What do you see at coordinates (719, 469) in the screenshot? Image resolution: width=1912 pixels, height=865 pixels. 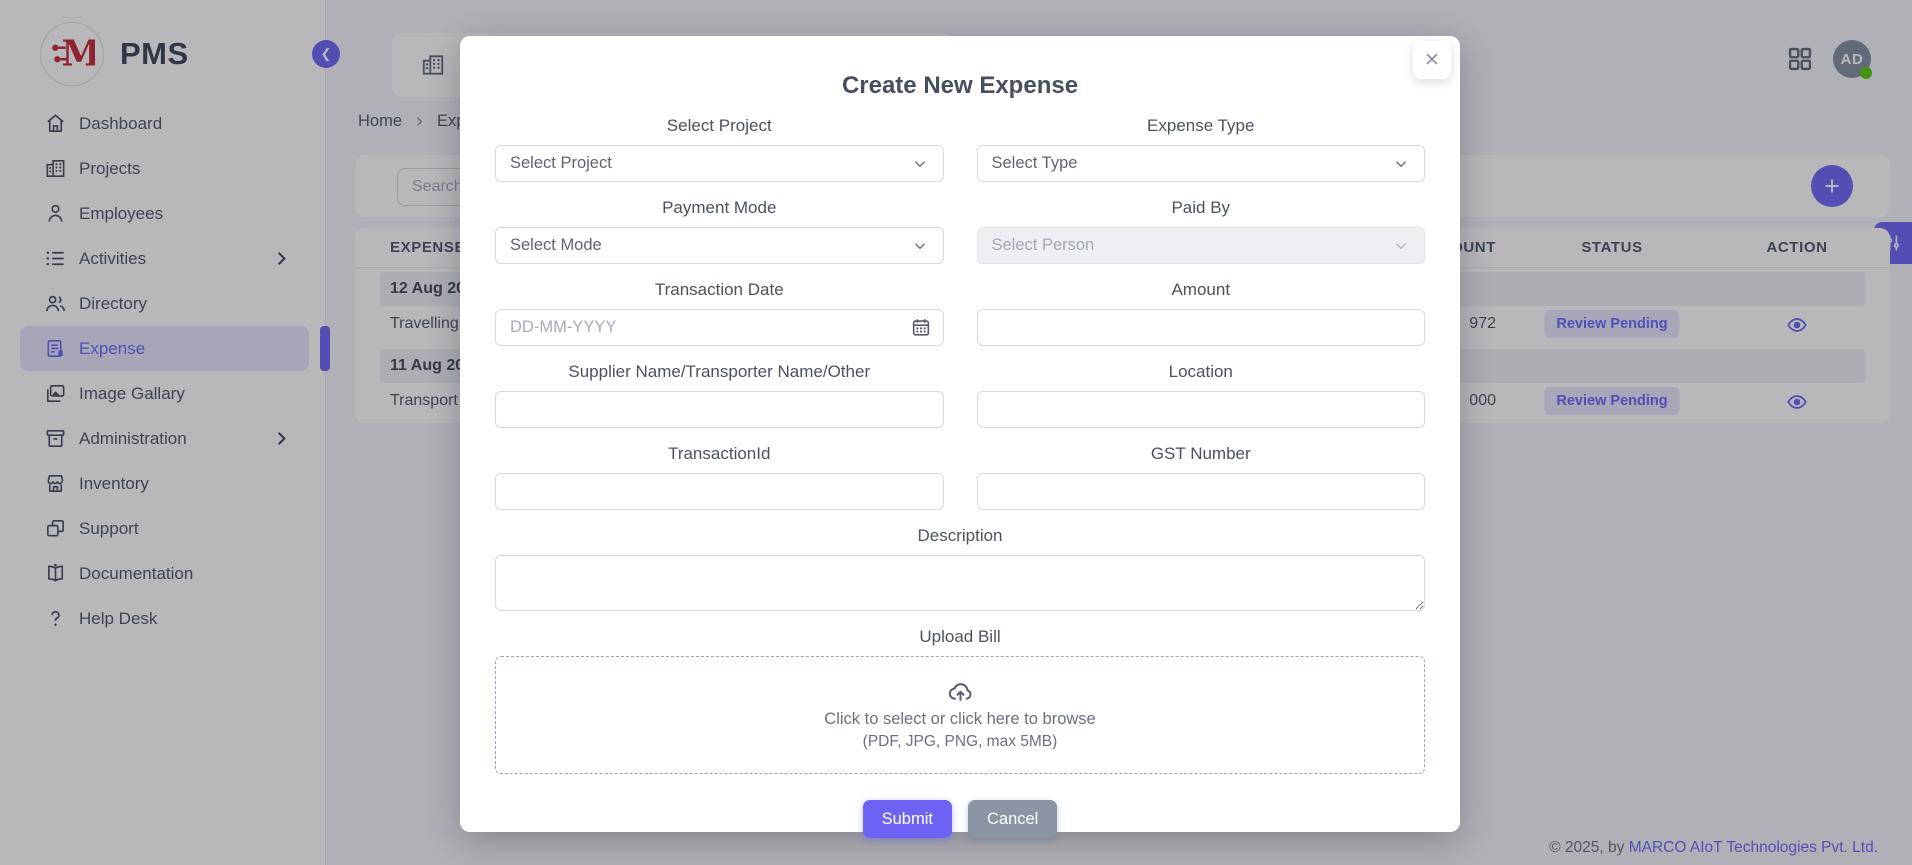 I see `field-transaction-id: TransactionId` at bounding box center [719, 469].